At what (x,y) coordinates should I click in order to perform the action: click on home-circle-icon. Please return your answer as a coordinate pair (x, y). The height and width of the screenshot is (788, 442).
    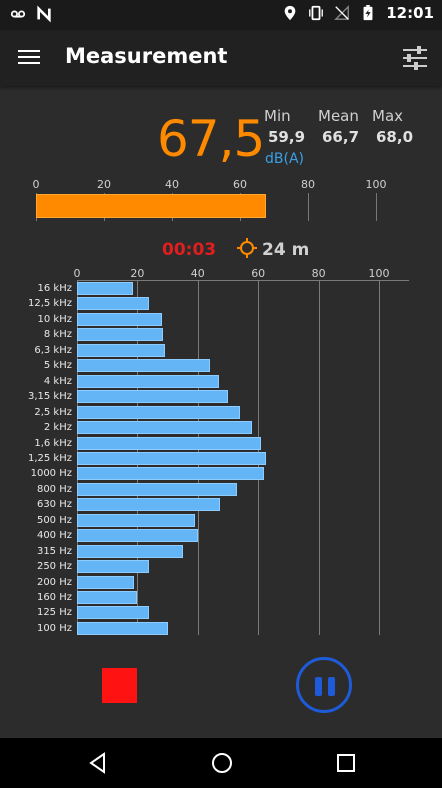
    Looking at the image, I should click on (222, 763).